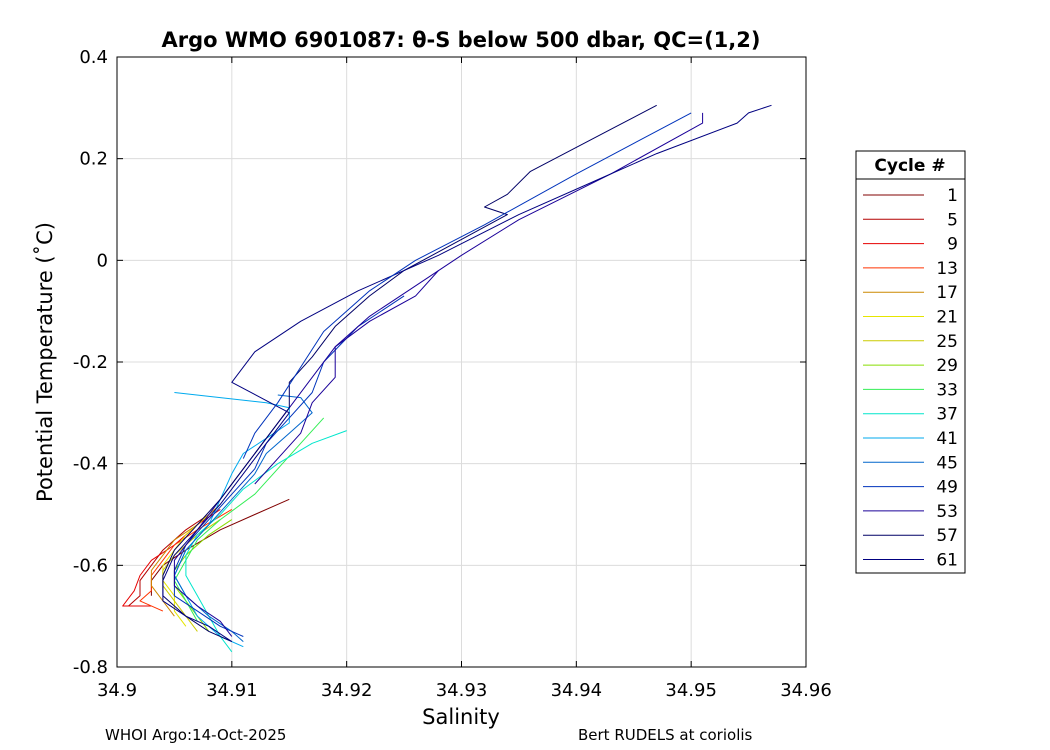 The width and height of the screenshot is (1050, 750). What do you see at coordinates (45, 362) in the screenshot?
I see `y-axis-label: Potential Temperature (˚C)` at bounding box center [45, 362].